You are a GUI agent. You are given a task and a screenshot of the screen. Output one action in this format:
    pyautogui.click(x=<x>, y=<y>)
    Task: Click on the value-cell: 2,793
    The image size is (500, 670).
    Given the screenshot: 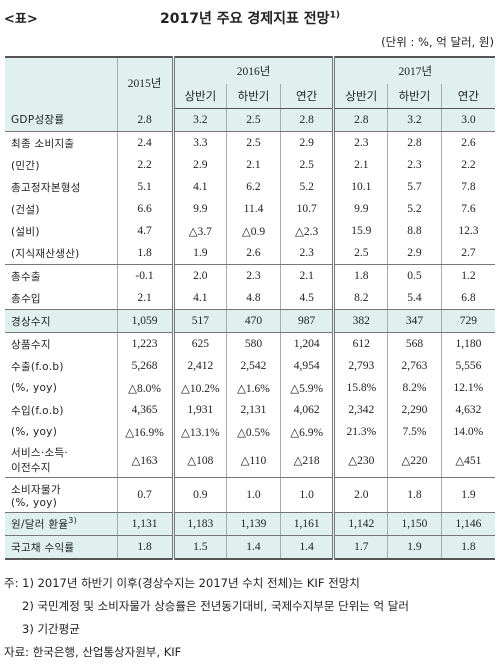 What is the action you would take?
    pyautogui.click(x=360, y=366)
    